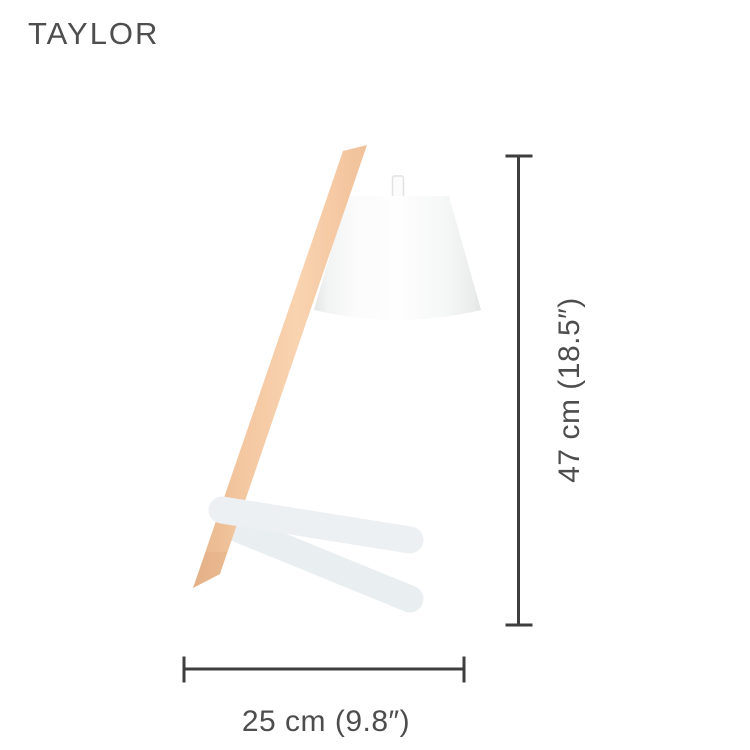  Describe the element at coordinates (94, 33) in the screenshot. I see `product-title: TAYLOR` at that location.